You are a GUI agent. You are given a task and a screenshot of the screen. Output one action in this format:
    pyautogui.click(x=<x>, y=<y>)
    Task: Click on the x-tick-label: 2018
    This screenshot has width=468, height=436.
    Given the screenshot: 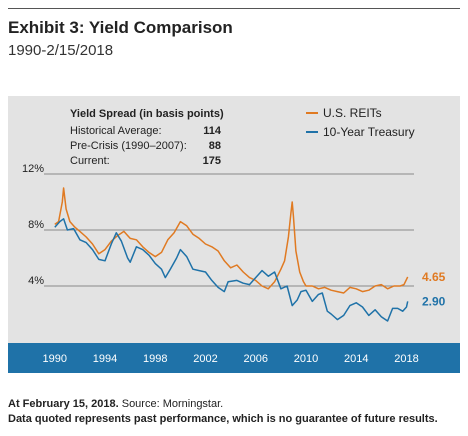 What is the action you would take?
    pyautogui.click(x=406, y=359)
    